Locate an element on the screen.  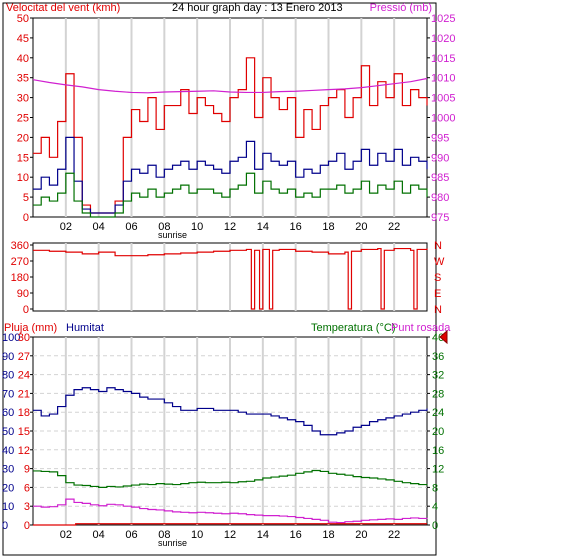
temperature-axis-title: Temperatura (°C) is located at coordinates (353, 328).